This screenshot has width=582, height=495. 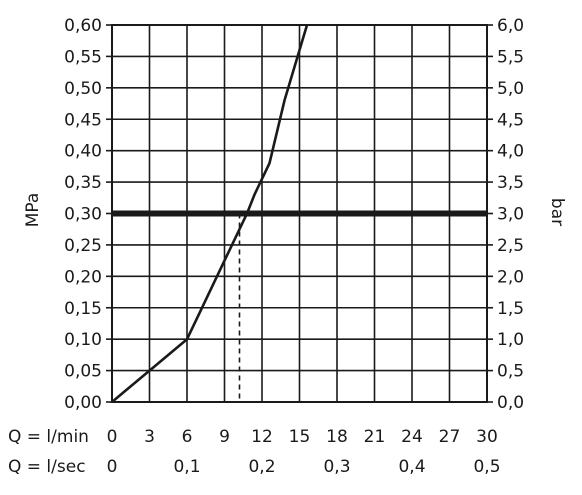 I want to click on x-tick-label: 6, so click(x=187, y=437).